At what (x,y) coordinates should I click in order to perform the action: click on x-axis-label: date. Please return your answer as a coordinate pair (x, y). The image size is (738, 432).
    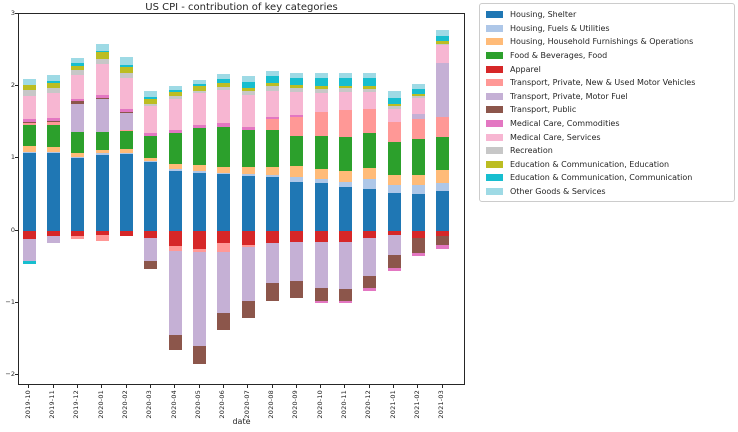
    Looking at the image, I should click on (241, 421).